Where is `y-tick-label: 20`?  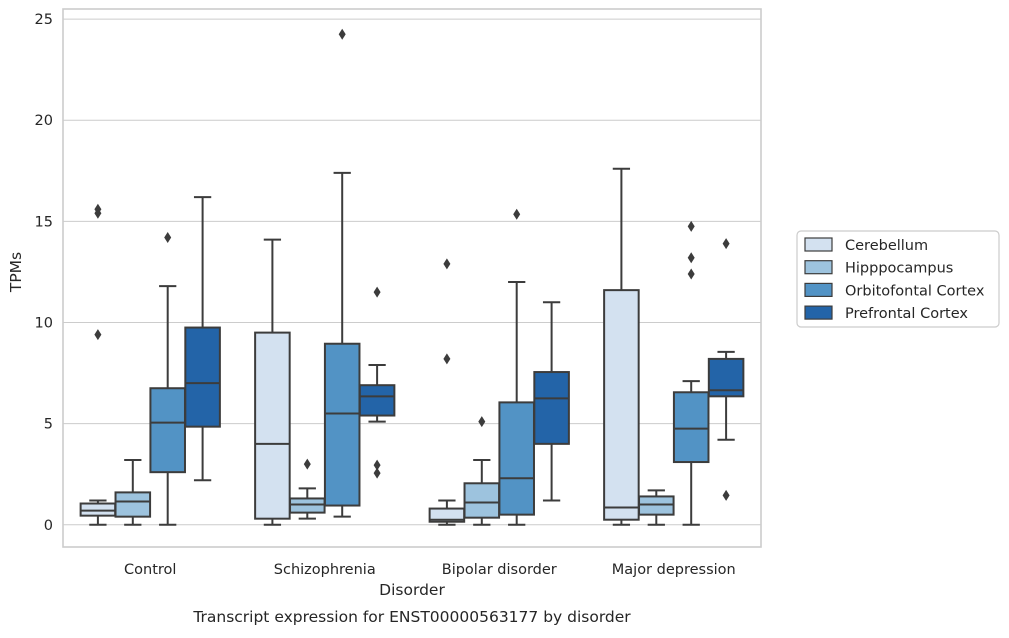 y-tick-label: 20 is located at coordinates (44, 121).